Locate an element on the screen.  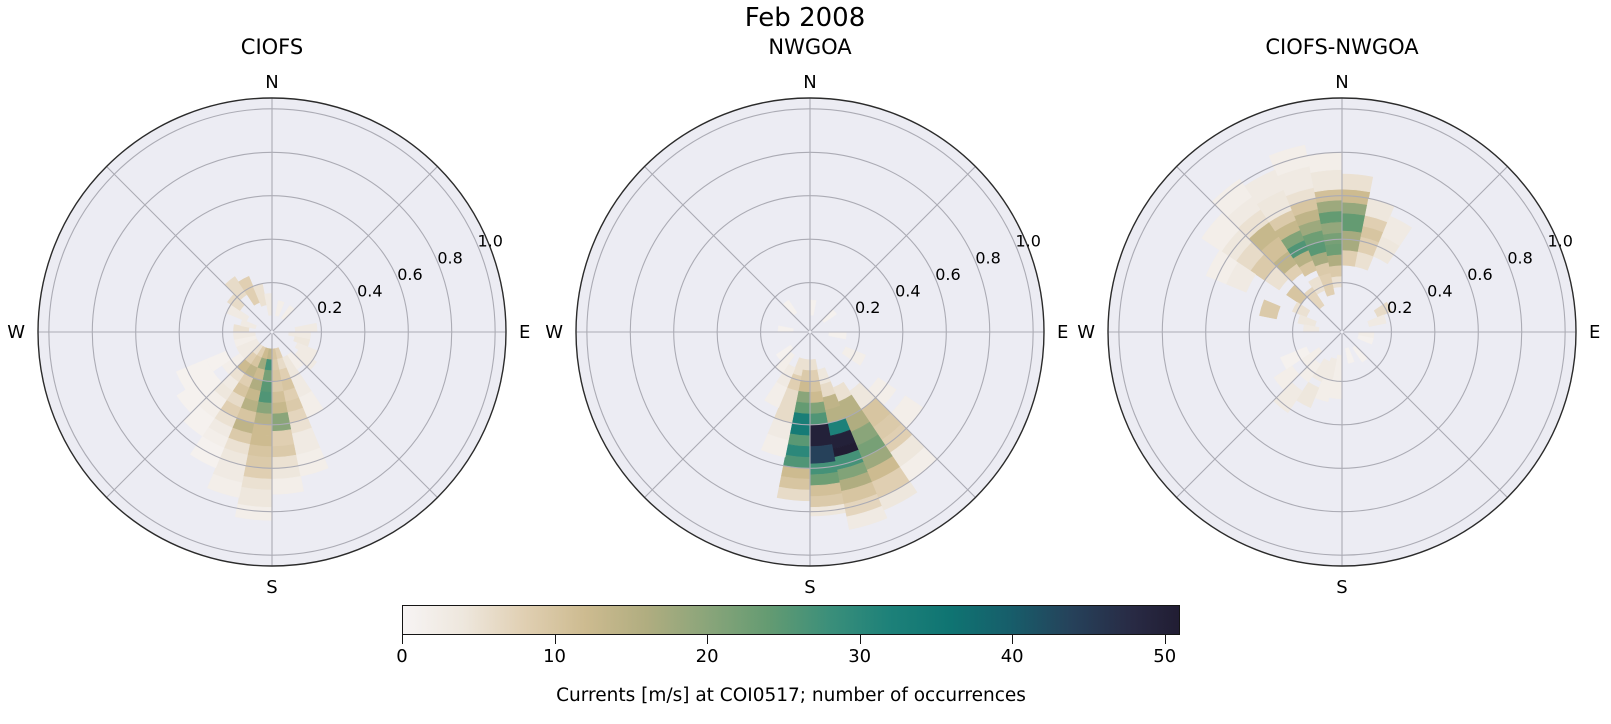
colorbar-tick-label: 40 is located at coordinates (1012, 656).